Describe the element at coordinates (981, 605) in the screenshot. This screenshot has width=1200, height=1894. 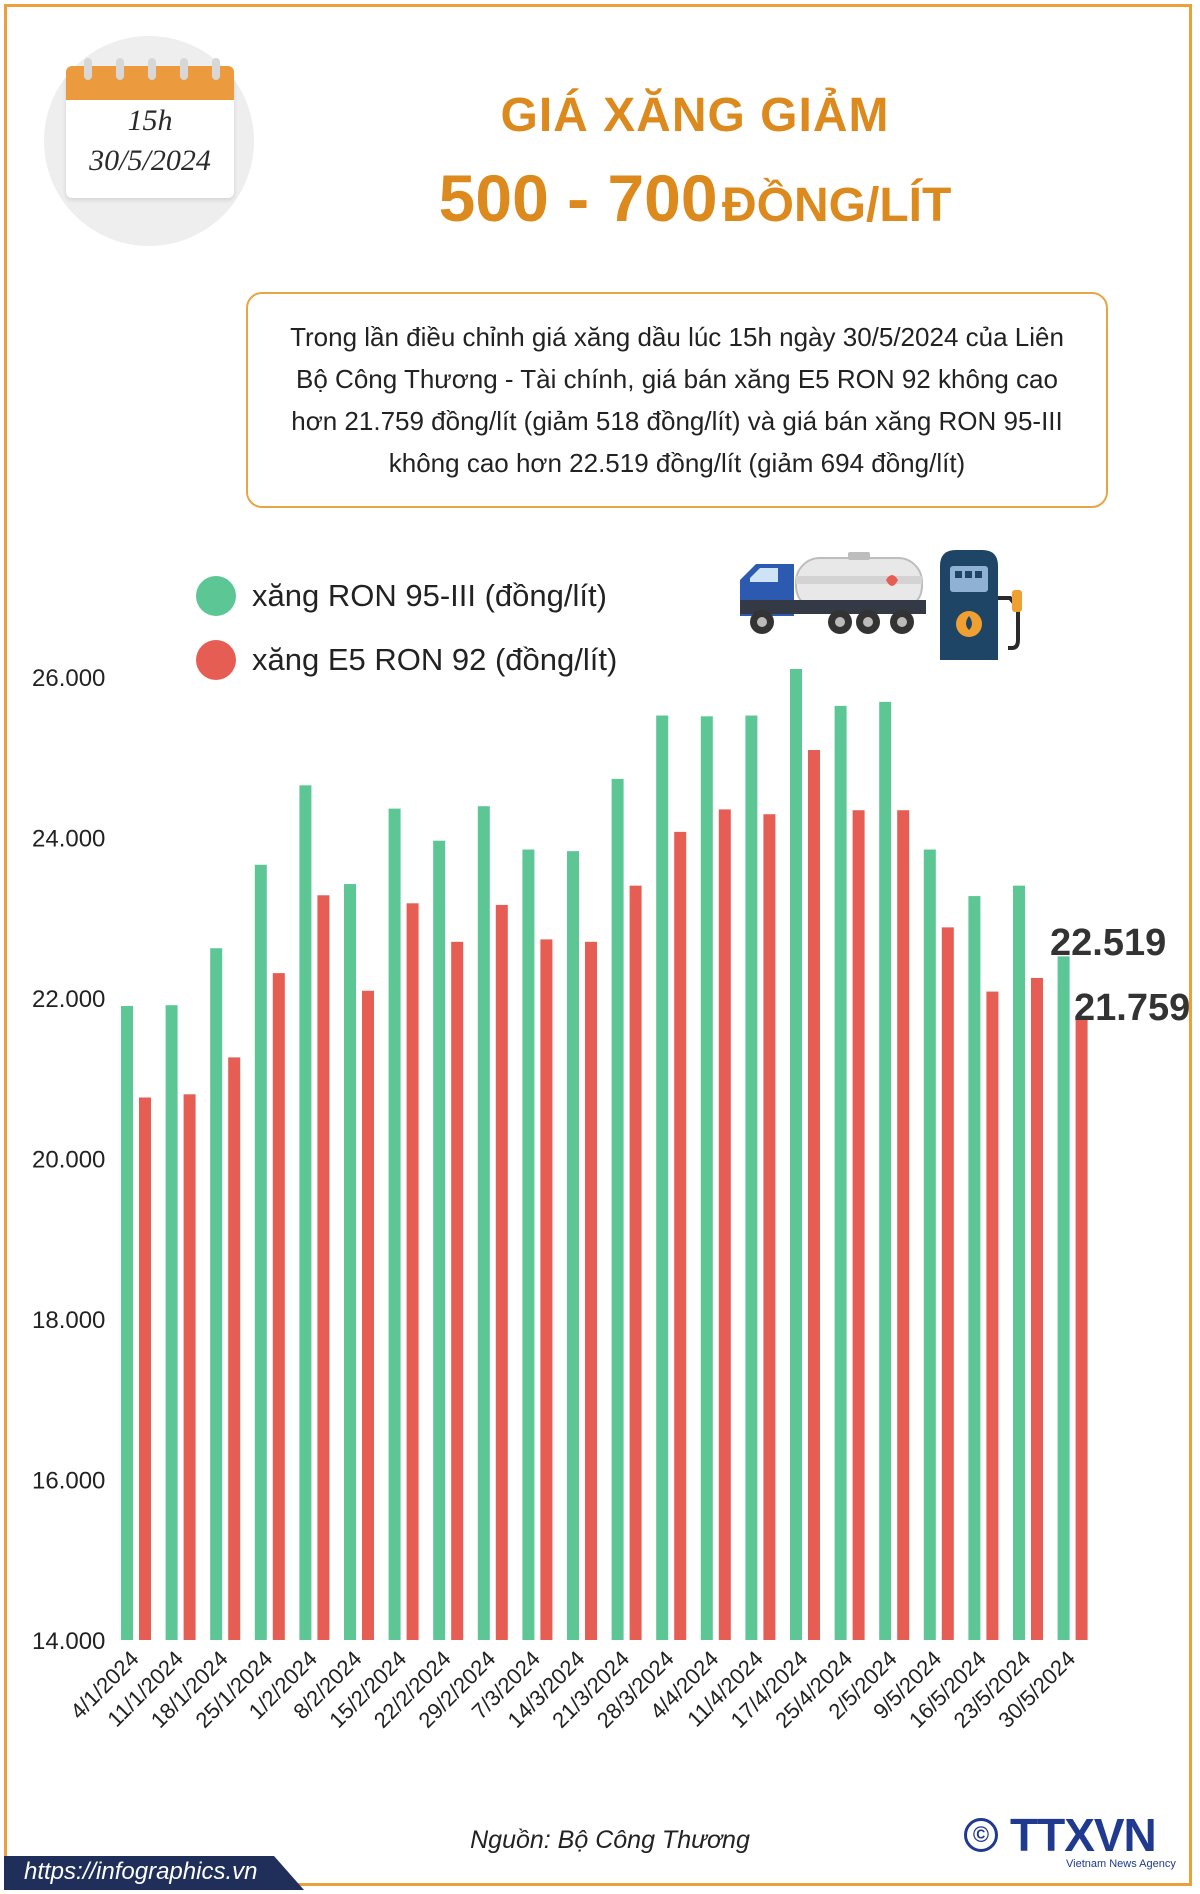
I see `fuel-pump-icon` at that location.